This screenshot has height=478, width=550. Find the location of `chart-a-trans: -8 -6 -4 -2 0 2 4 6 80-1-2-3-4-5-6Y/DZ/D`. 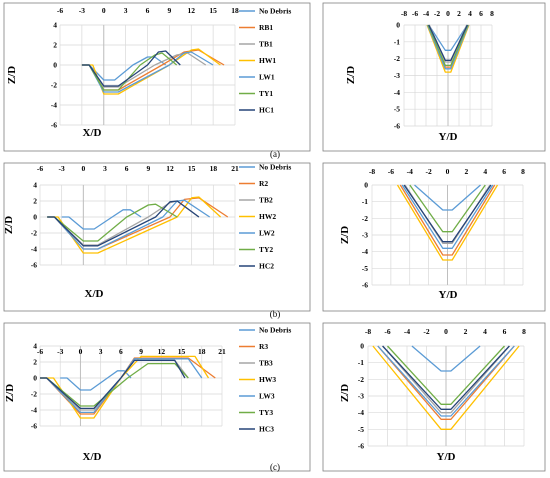

chart-a-trans: -8 -6 -4 -2 0 2 4 6 80-1-2-3-4-5-6Y/DZ/D is located at coordinates (434, 77).